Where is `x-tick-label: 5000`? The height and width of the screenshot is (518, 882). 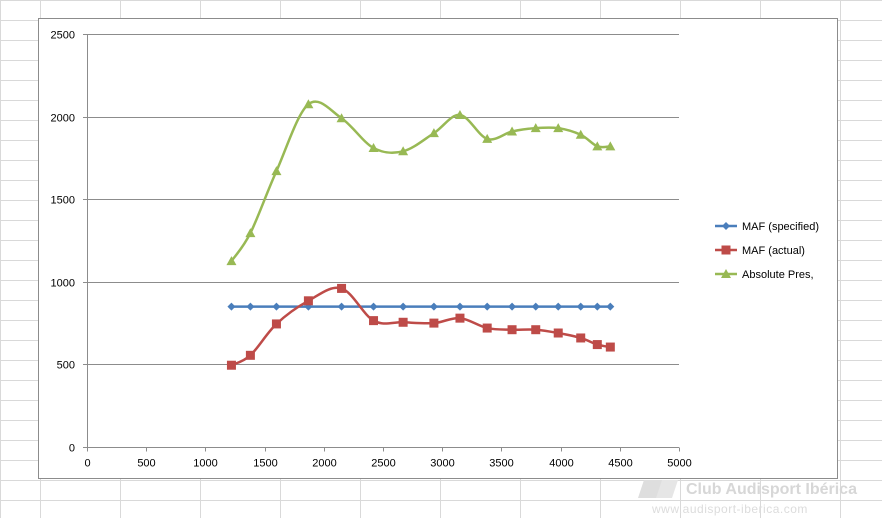
x-tick-label: 5000 is located at coordinates (679, 464).